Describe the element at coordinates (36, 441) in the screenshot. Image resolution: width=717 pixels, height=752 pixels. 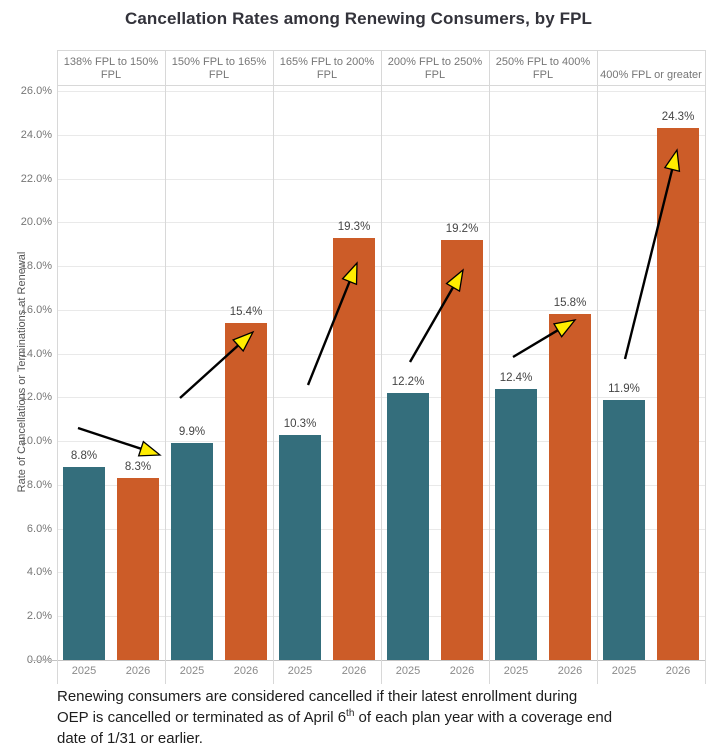
I see `y-tick-10.0%: 10.0%` at that location.